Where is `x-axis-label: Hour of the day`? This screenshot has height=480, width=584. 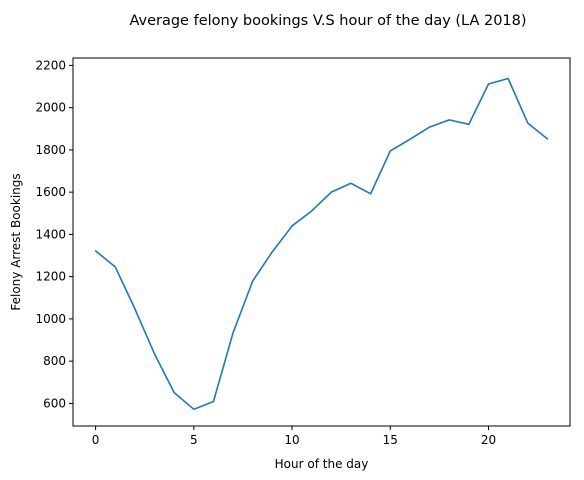 x-axis-label: Hour of the day is located at coordinates (322, 464).